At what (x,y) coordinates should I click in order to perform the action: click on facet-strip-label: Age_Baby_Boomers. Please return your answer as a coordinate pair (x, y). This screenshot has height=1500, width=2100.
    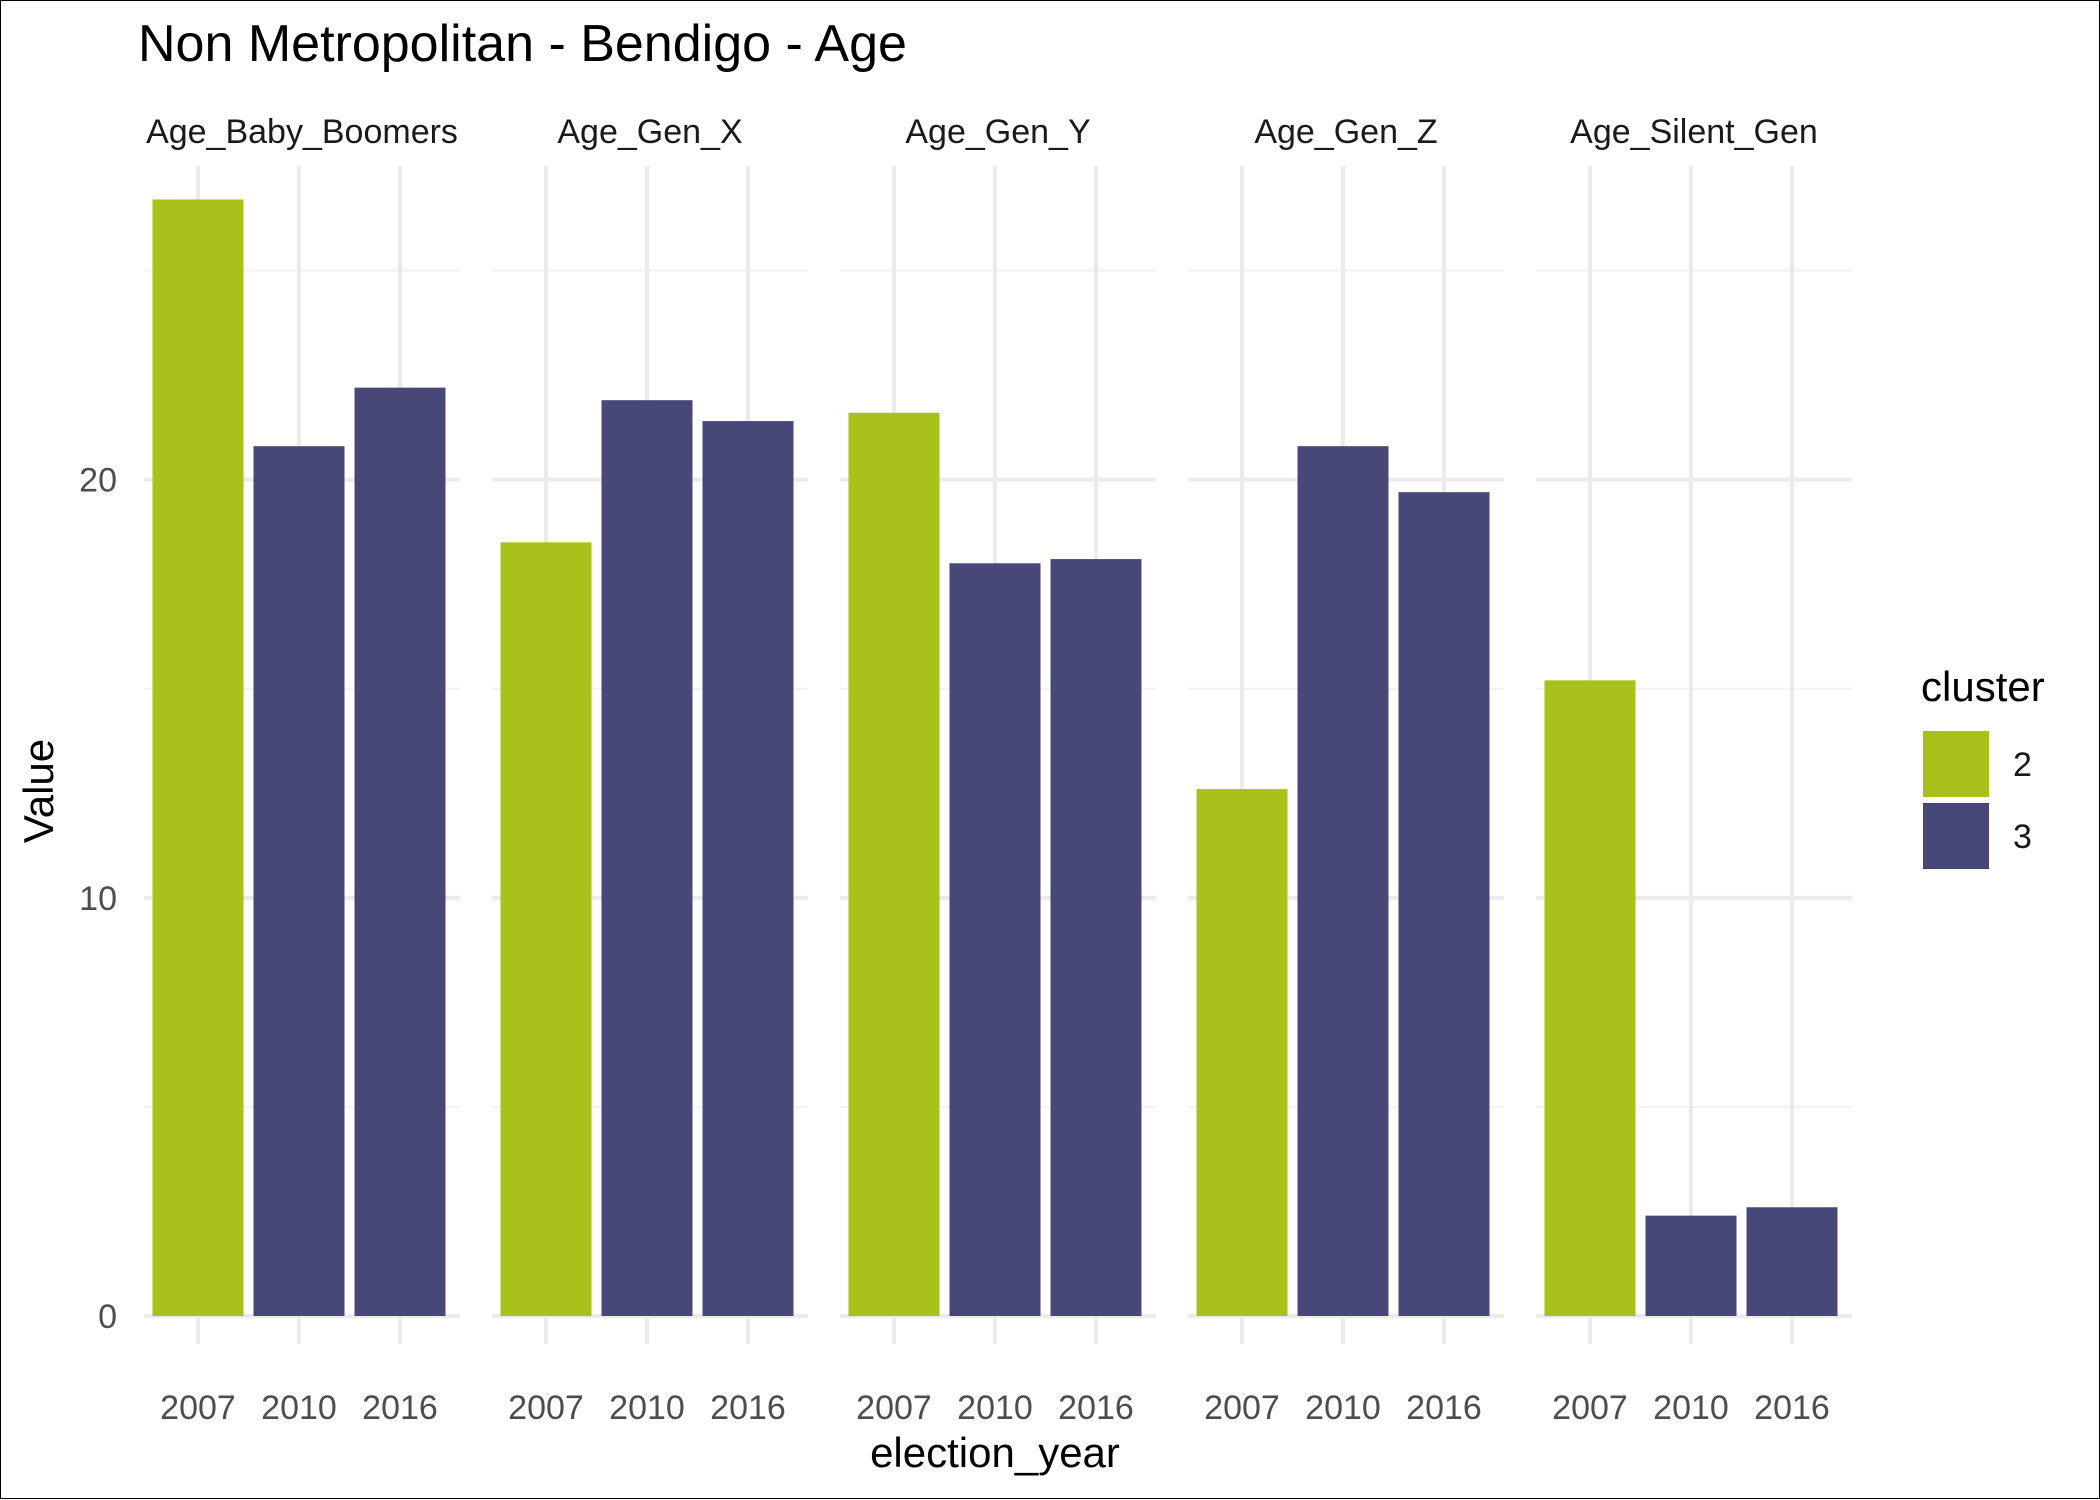
    Looking at the image, I should click on (302, 132).